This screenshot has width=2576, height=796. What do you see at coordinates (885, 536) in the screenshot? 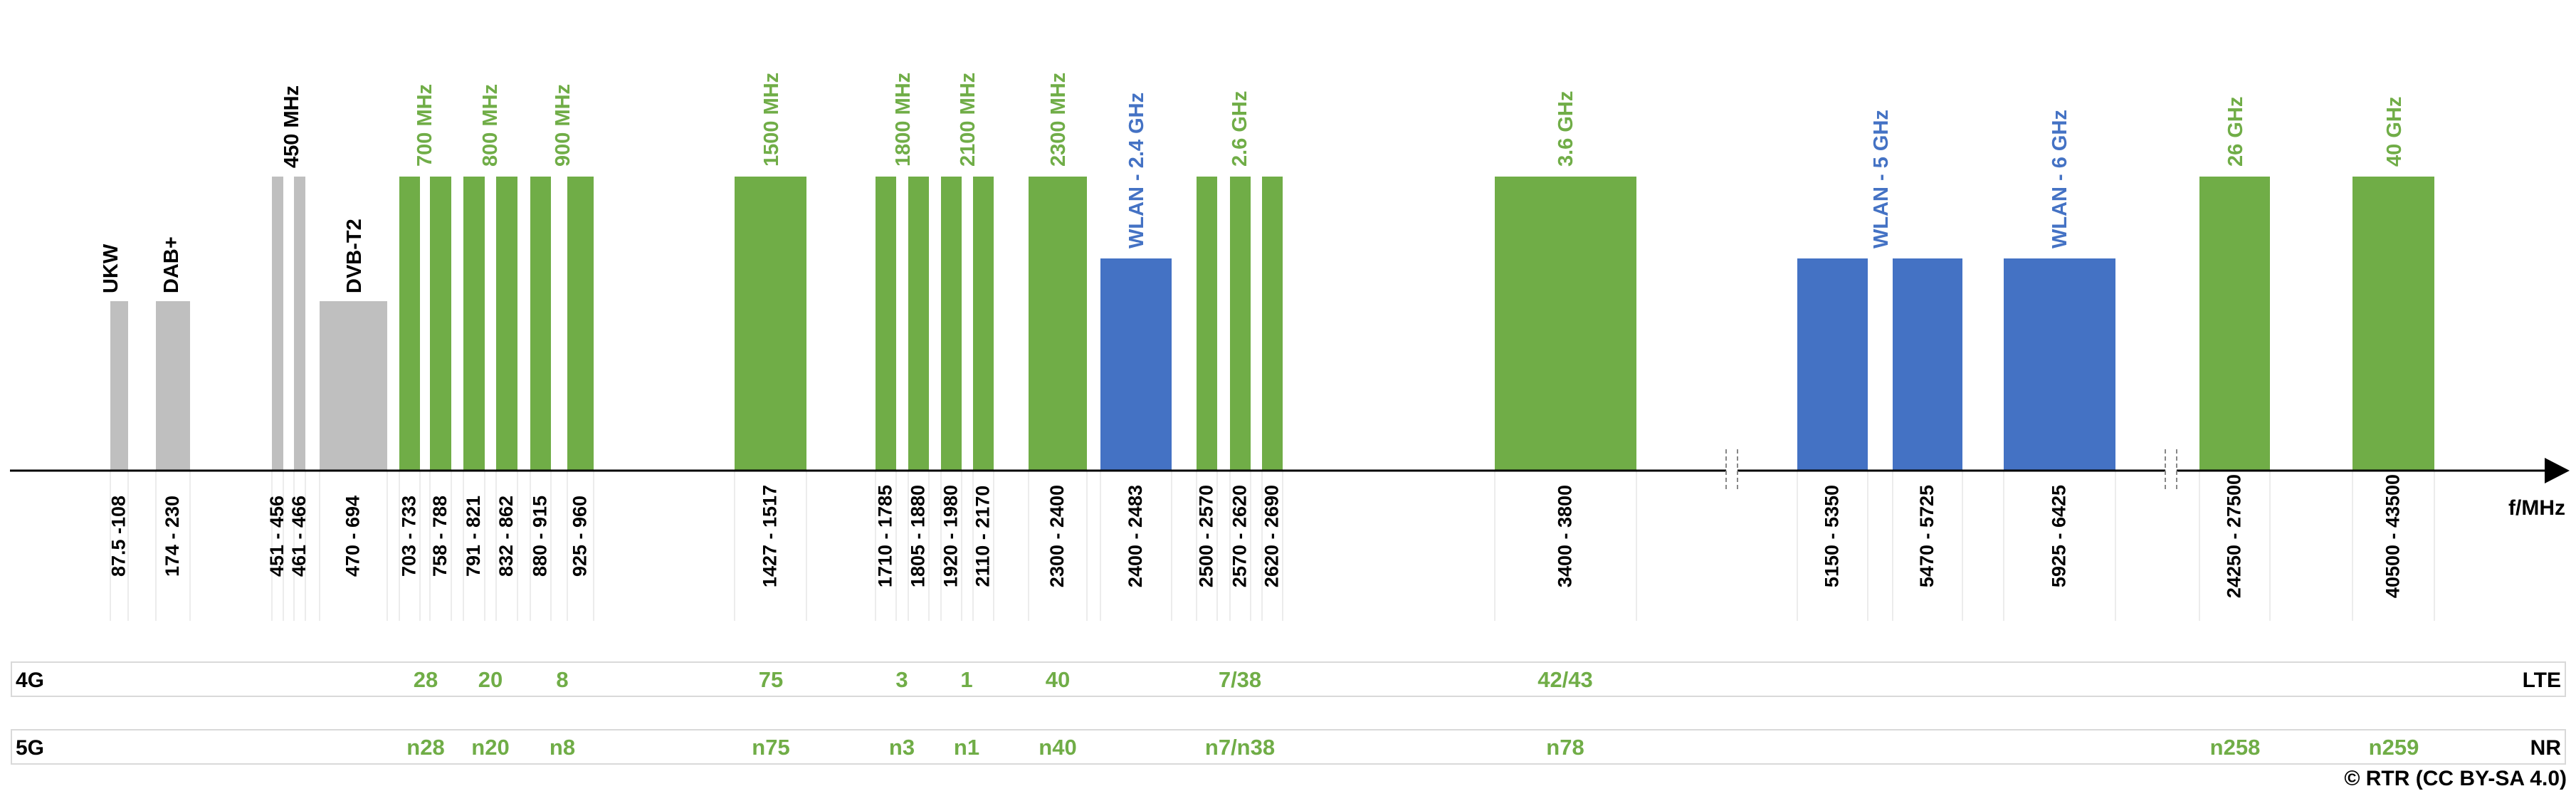
I see `range-label: 1710 - 1785` at bounding box center [885, 536].